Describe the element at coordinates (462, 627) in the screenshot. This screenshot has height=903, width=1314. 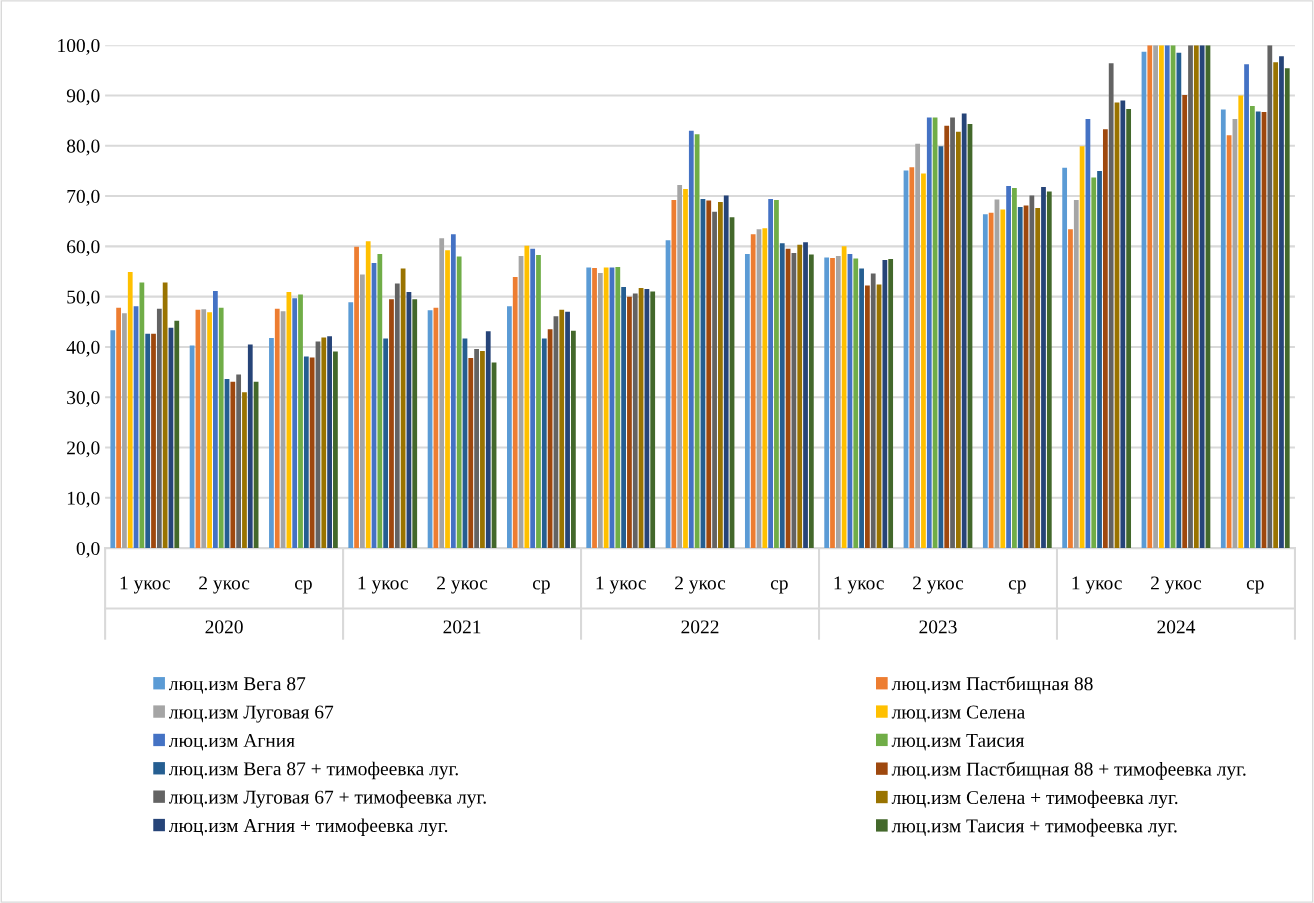
I see `text: 2021` at that location.